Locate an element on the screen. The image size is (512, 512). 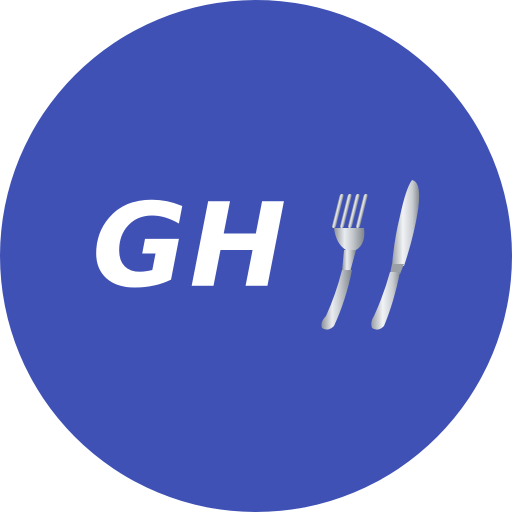
monogram-text: GH is located at coordinates (190, 246).